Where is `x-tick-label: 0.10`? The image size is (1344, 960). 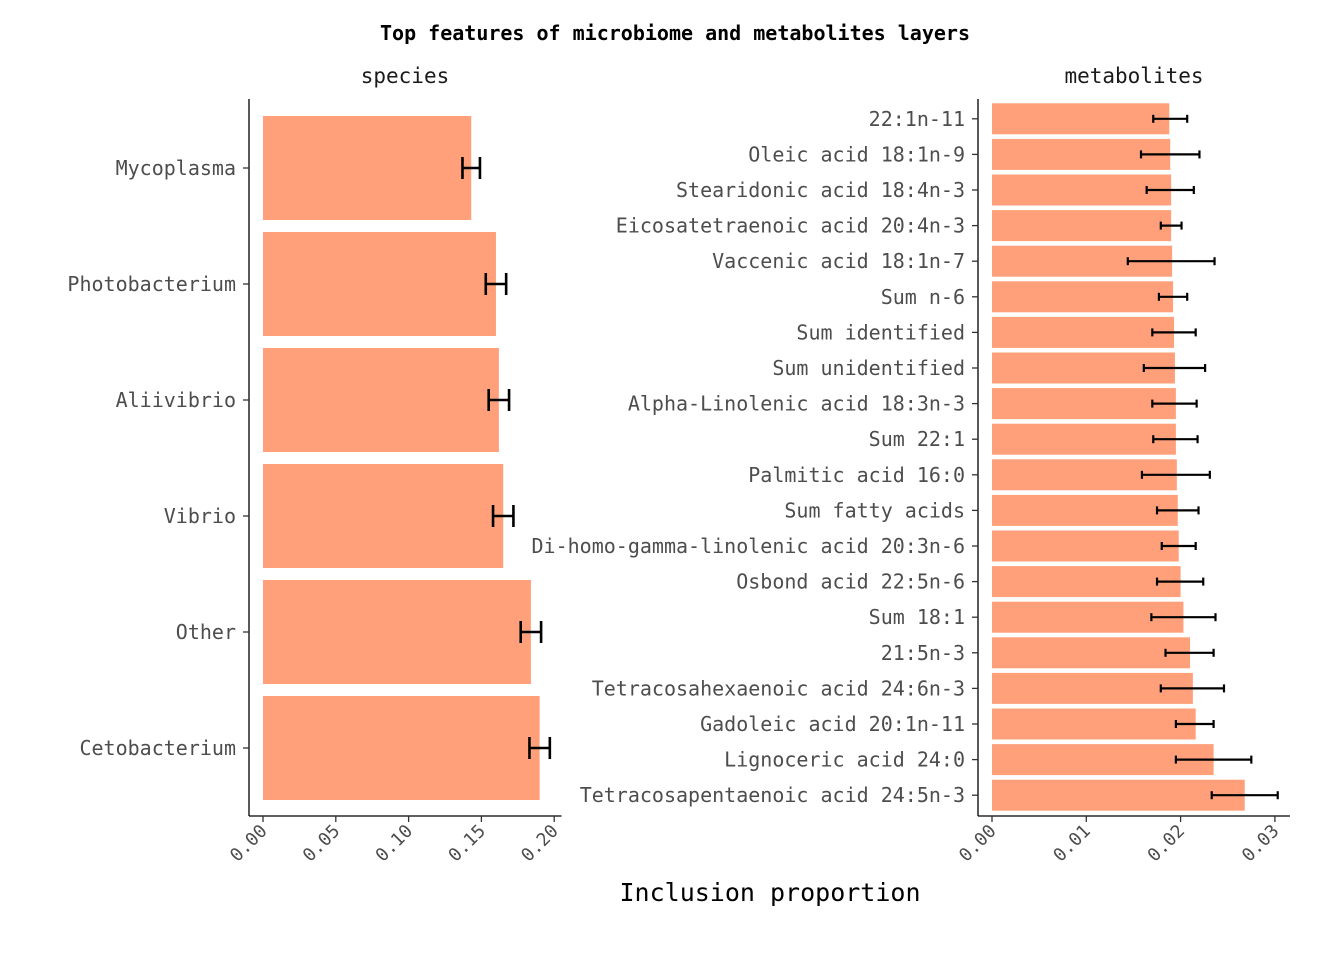
x-tick-label: 0.10 is located at coordinates (395, 844).